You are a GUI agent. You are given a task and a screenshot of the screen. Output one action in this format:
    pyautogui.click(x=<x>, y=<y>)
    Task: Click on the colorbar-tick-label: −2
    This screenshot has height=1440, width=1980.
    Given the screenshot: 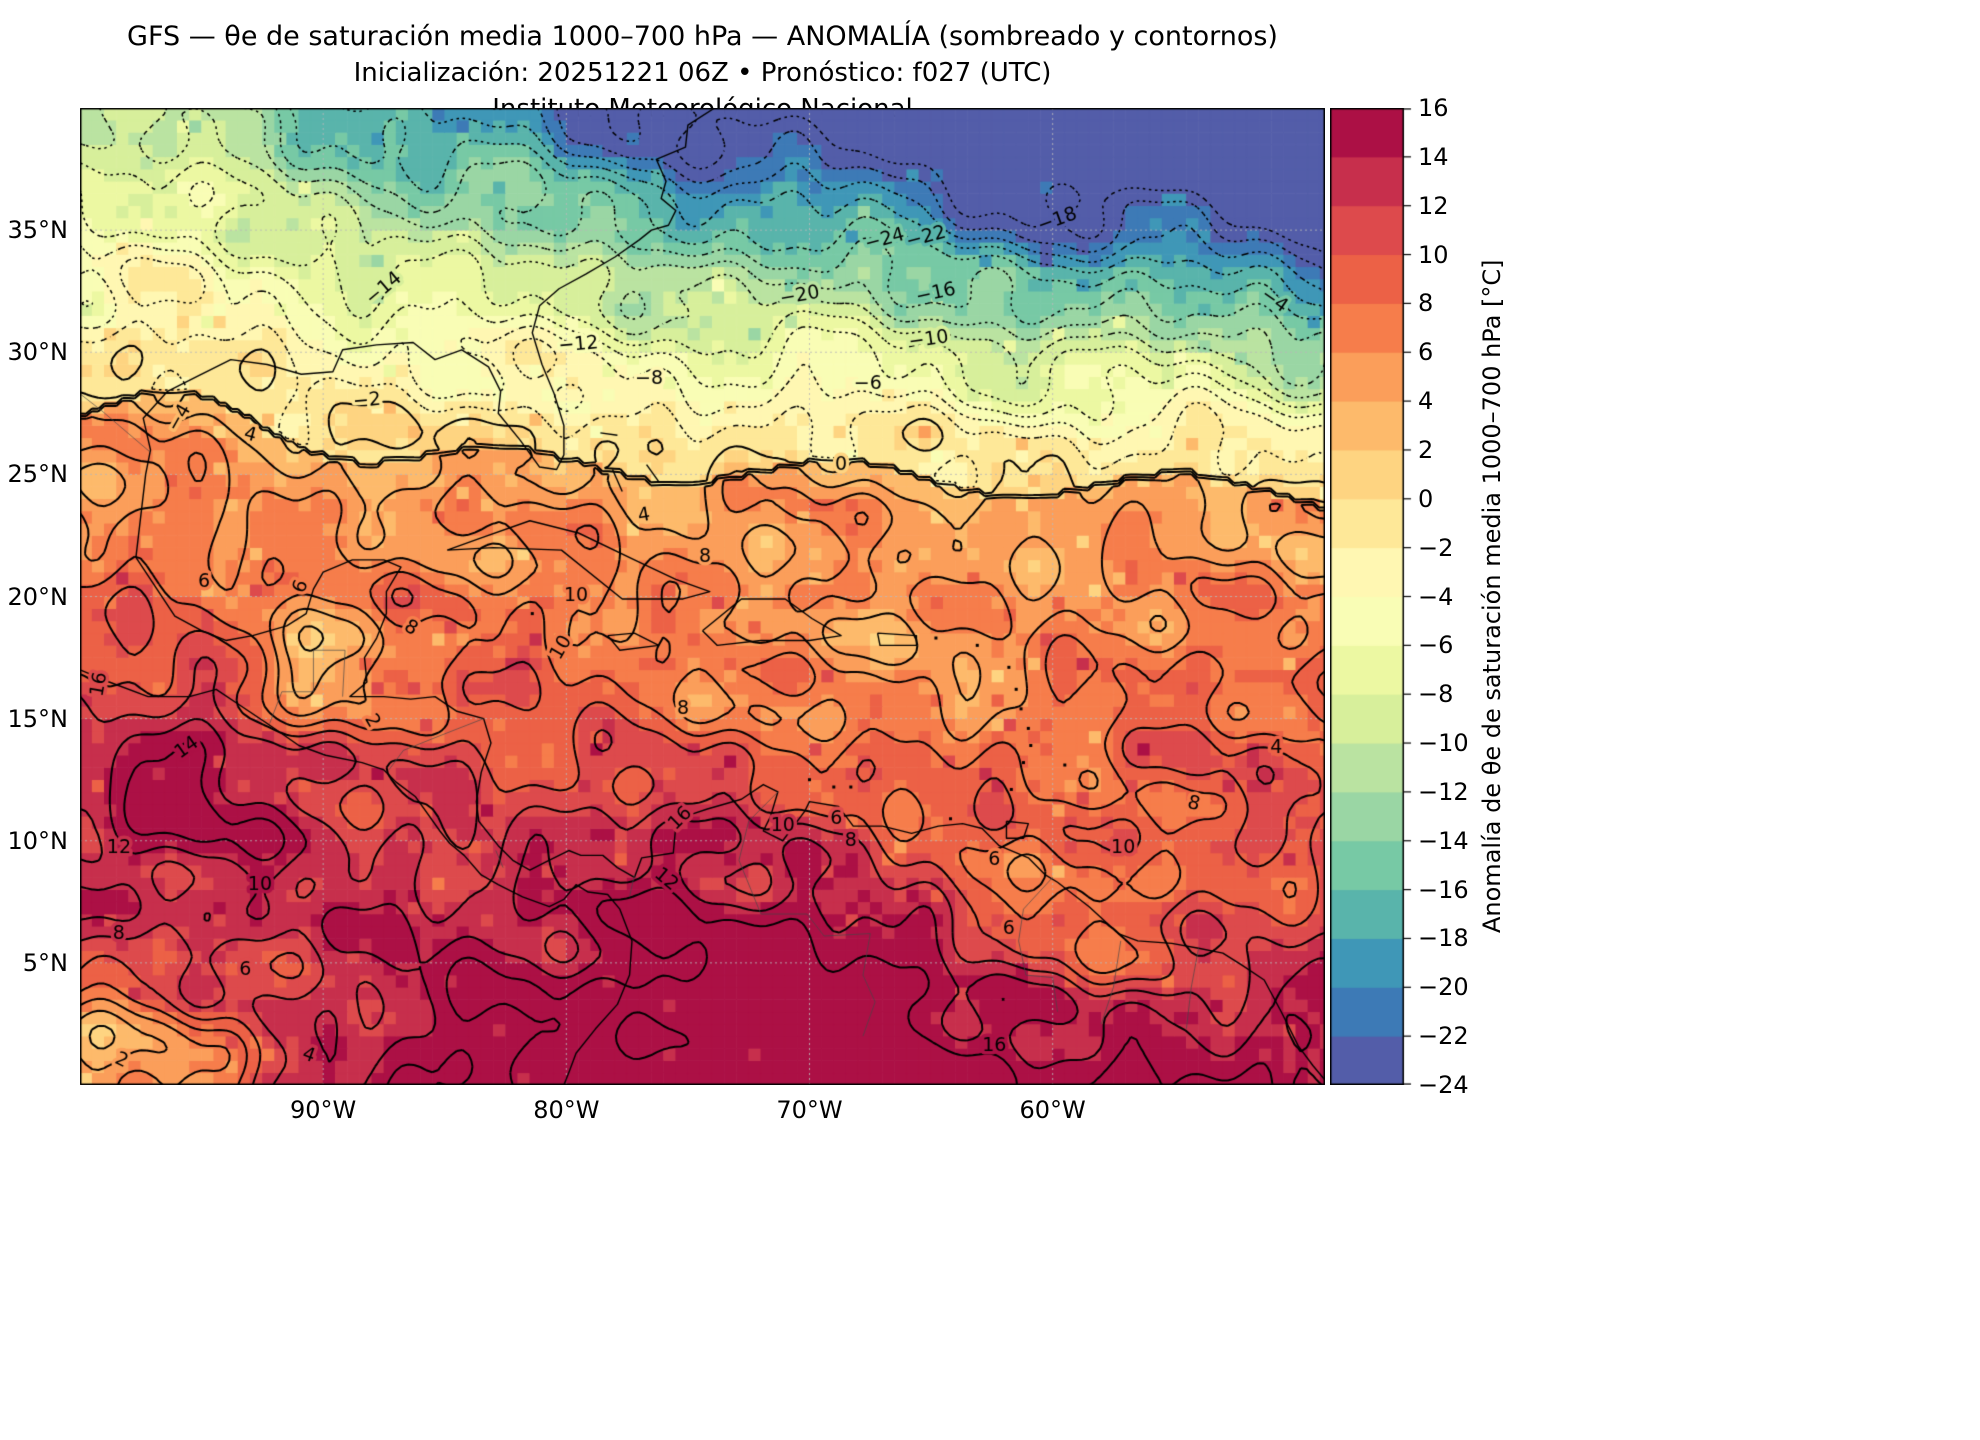 What is the action you would take?
    pyautogui.click(x=1436, y=547)
    